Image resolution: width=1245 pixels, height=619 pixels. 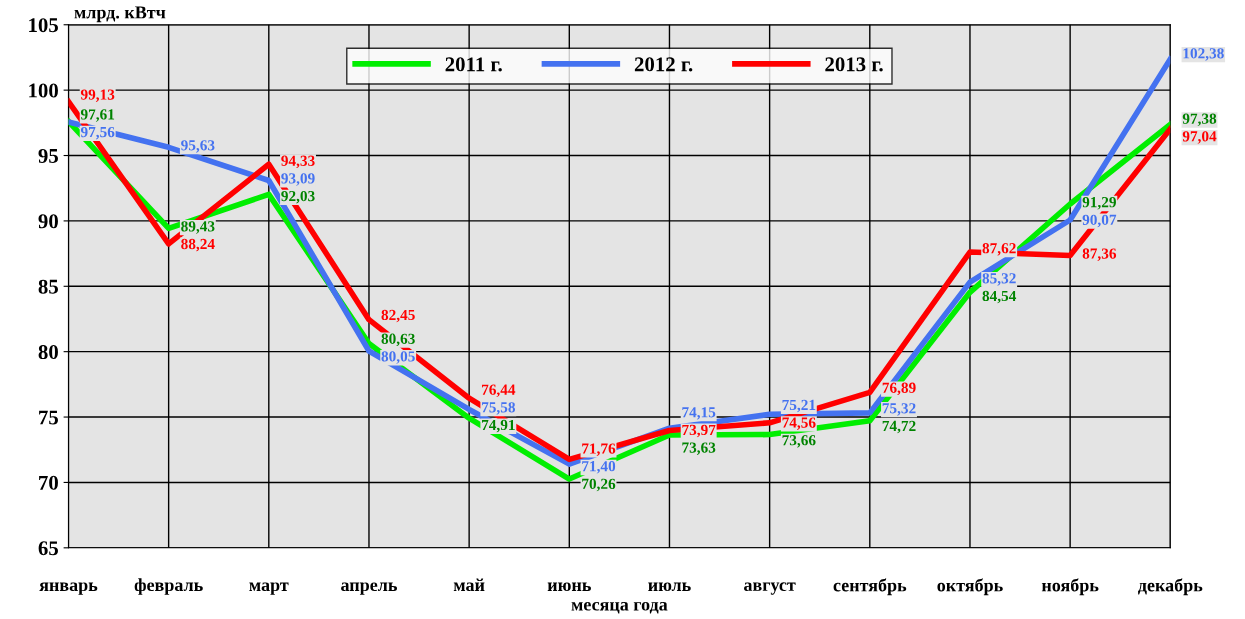 What do you see at coordinates (663, 64) in the screenshot?
I see `legend-label: 2012 г.` at bounding box center [663, 64].